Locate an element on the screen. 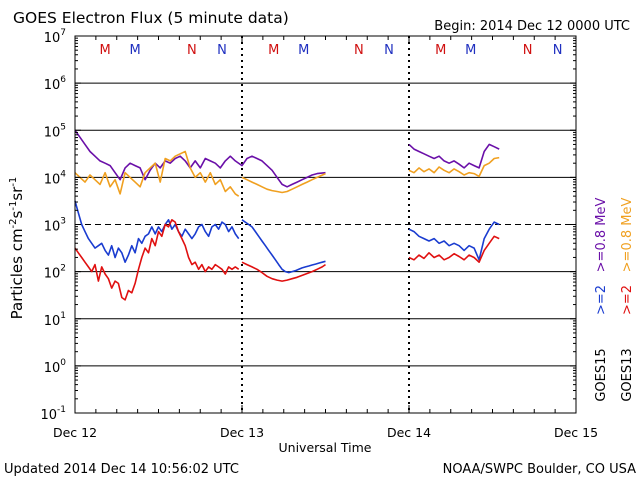 This screenshot has height=480, width=640. y-tick-label-2: 10⁵ is located at coordinates (55, 131).